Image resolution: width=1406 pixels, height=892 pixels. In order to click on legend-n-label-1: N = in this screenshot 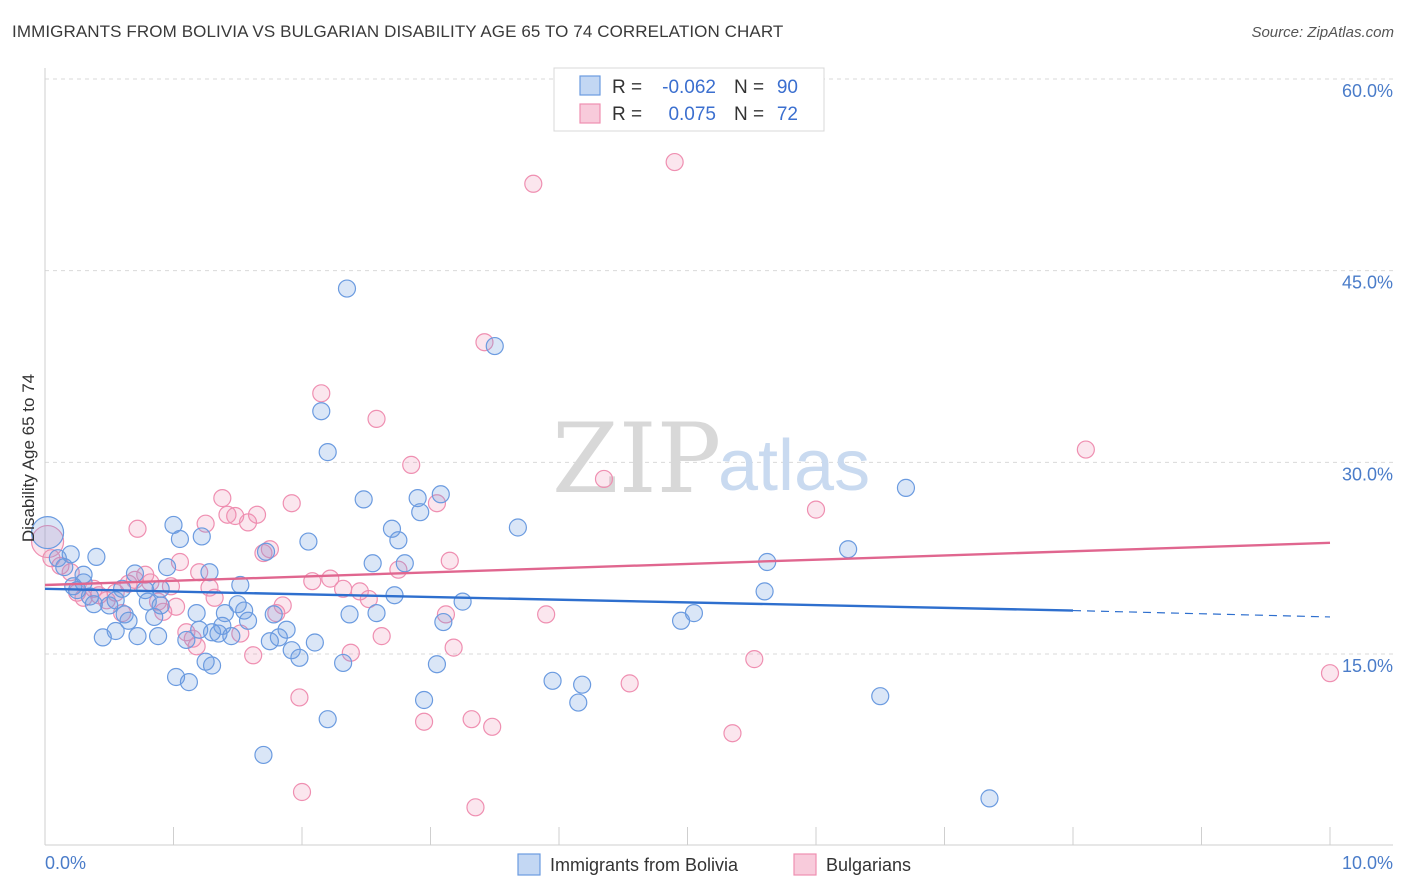, I will do `click(749, 87)`.